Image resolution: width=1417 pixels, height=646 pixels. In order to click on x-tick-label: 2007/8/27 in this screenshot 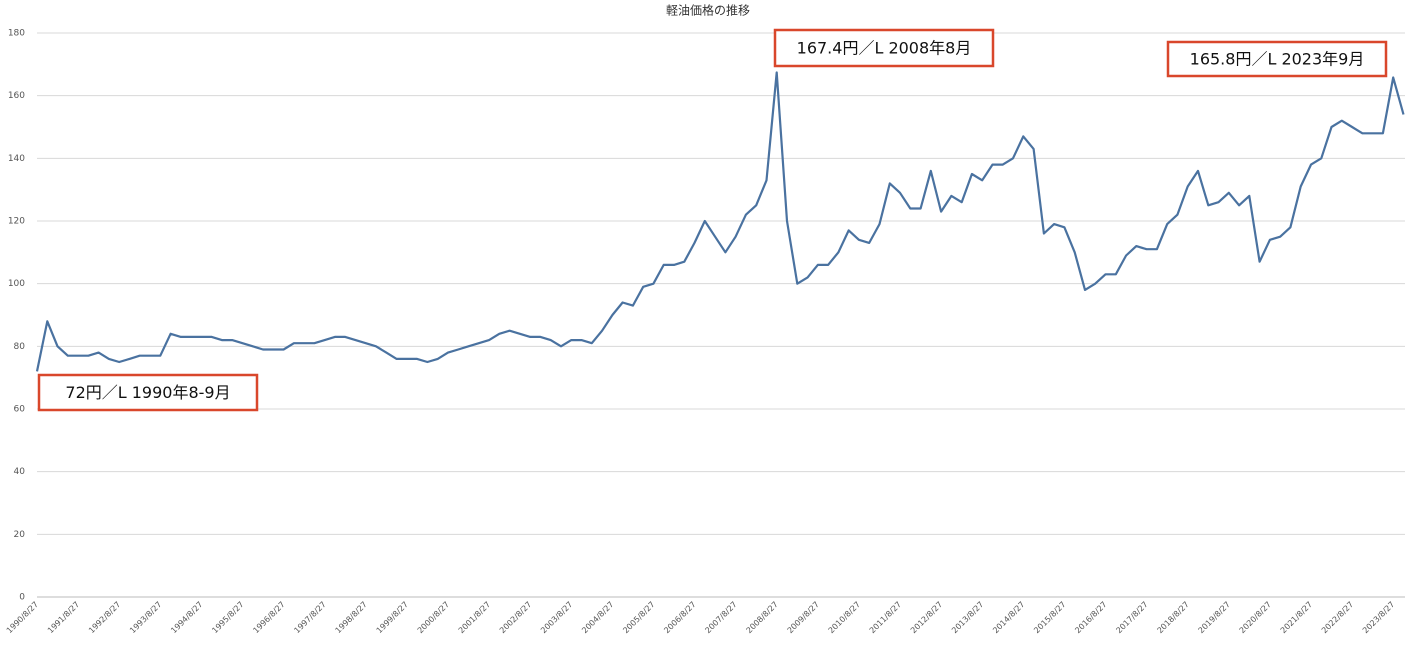, I will do `click(720, 617)`.